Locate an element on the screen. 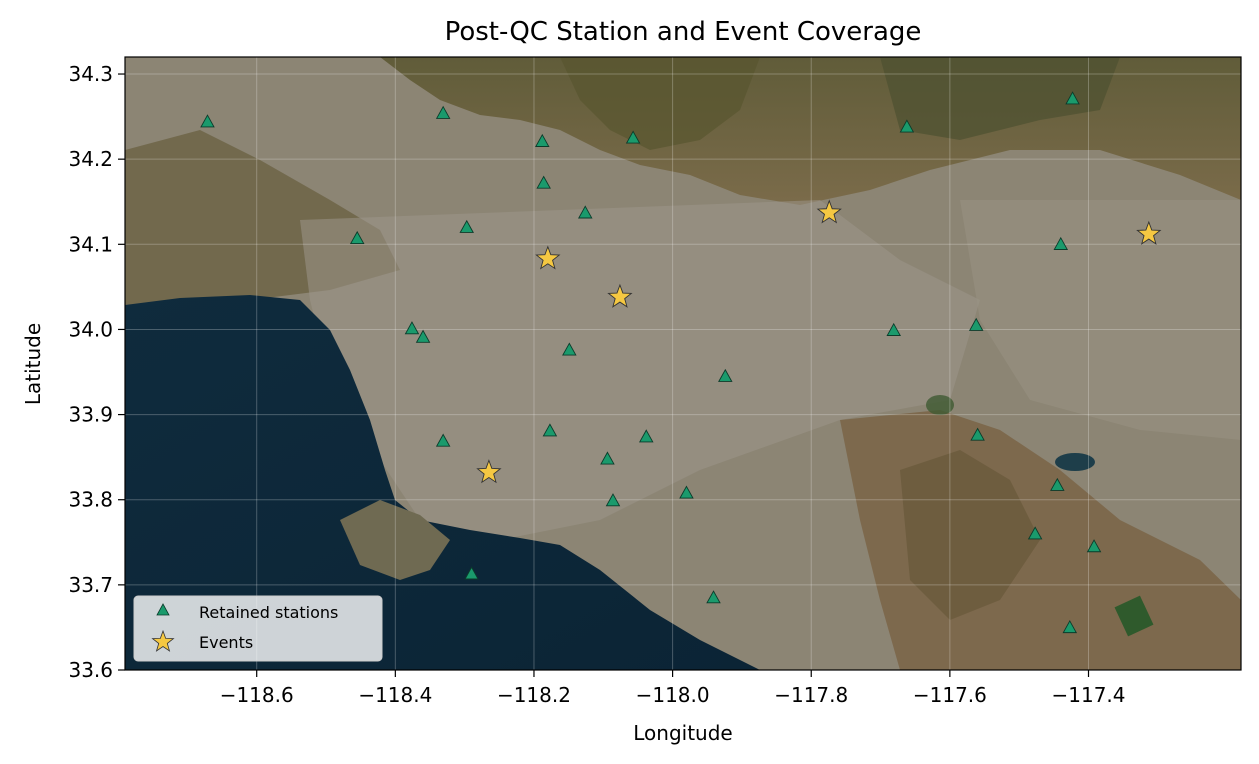  legend-event-label: Events is located at coordinates (226, 642).